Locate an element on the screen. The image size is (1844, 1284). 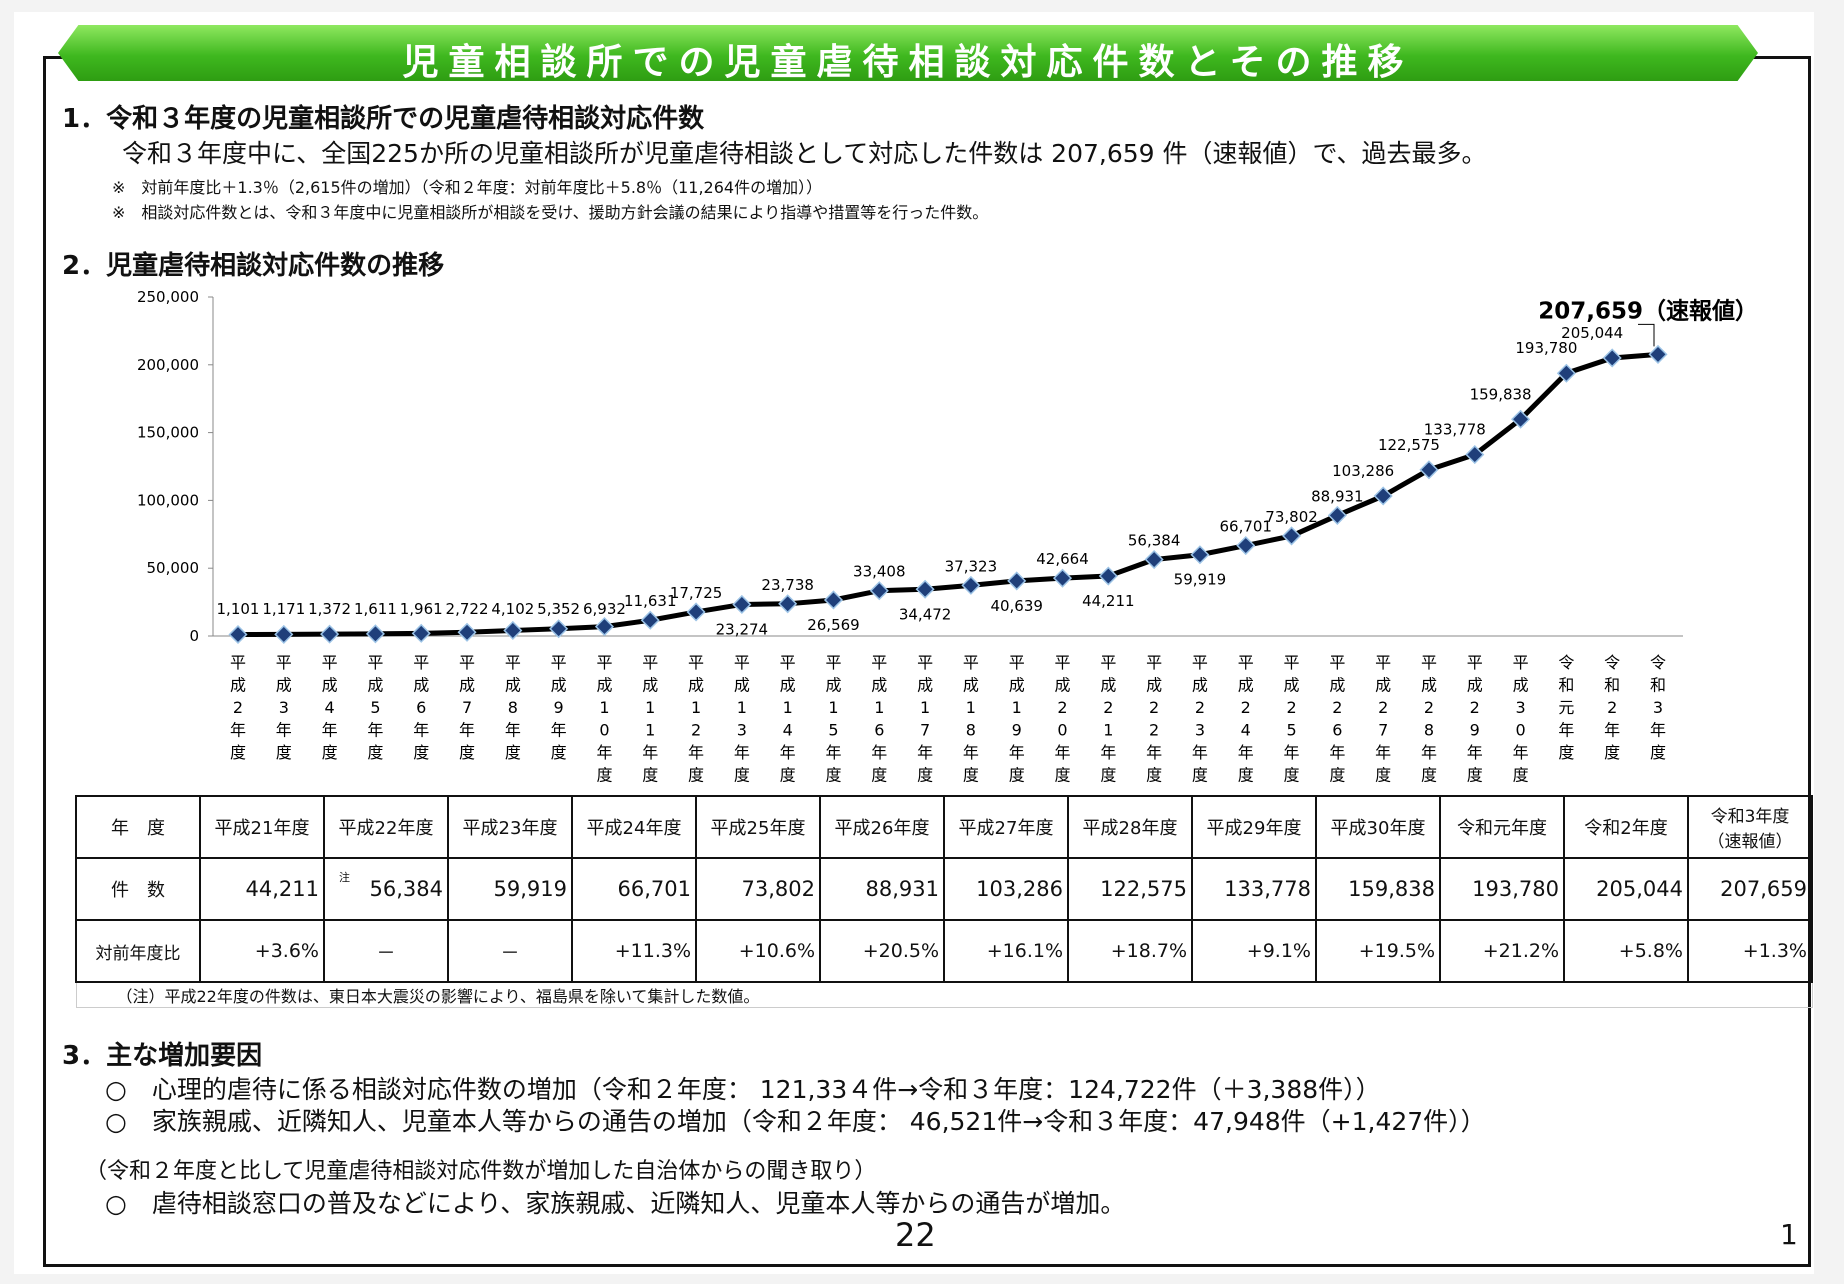
ratio-cell: +11.3% is located at coordinates (634, 951).